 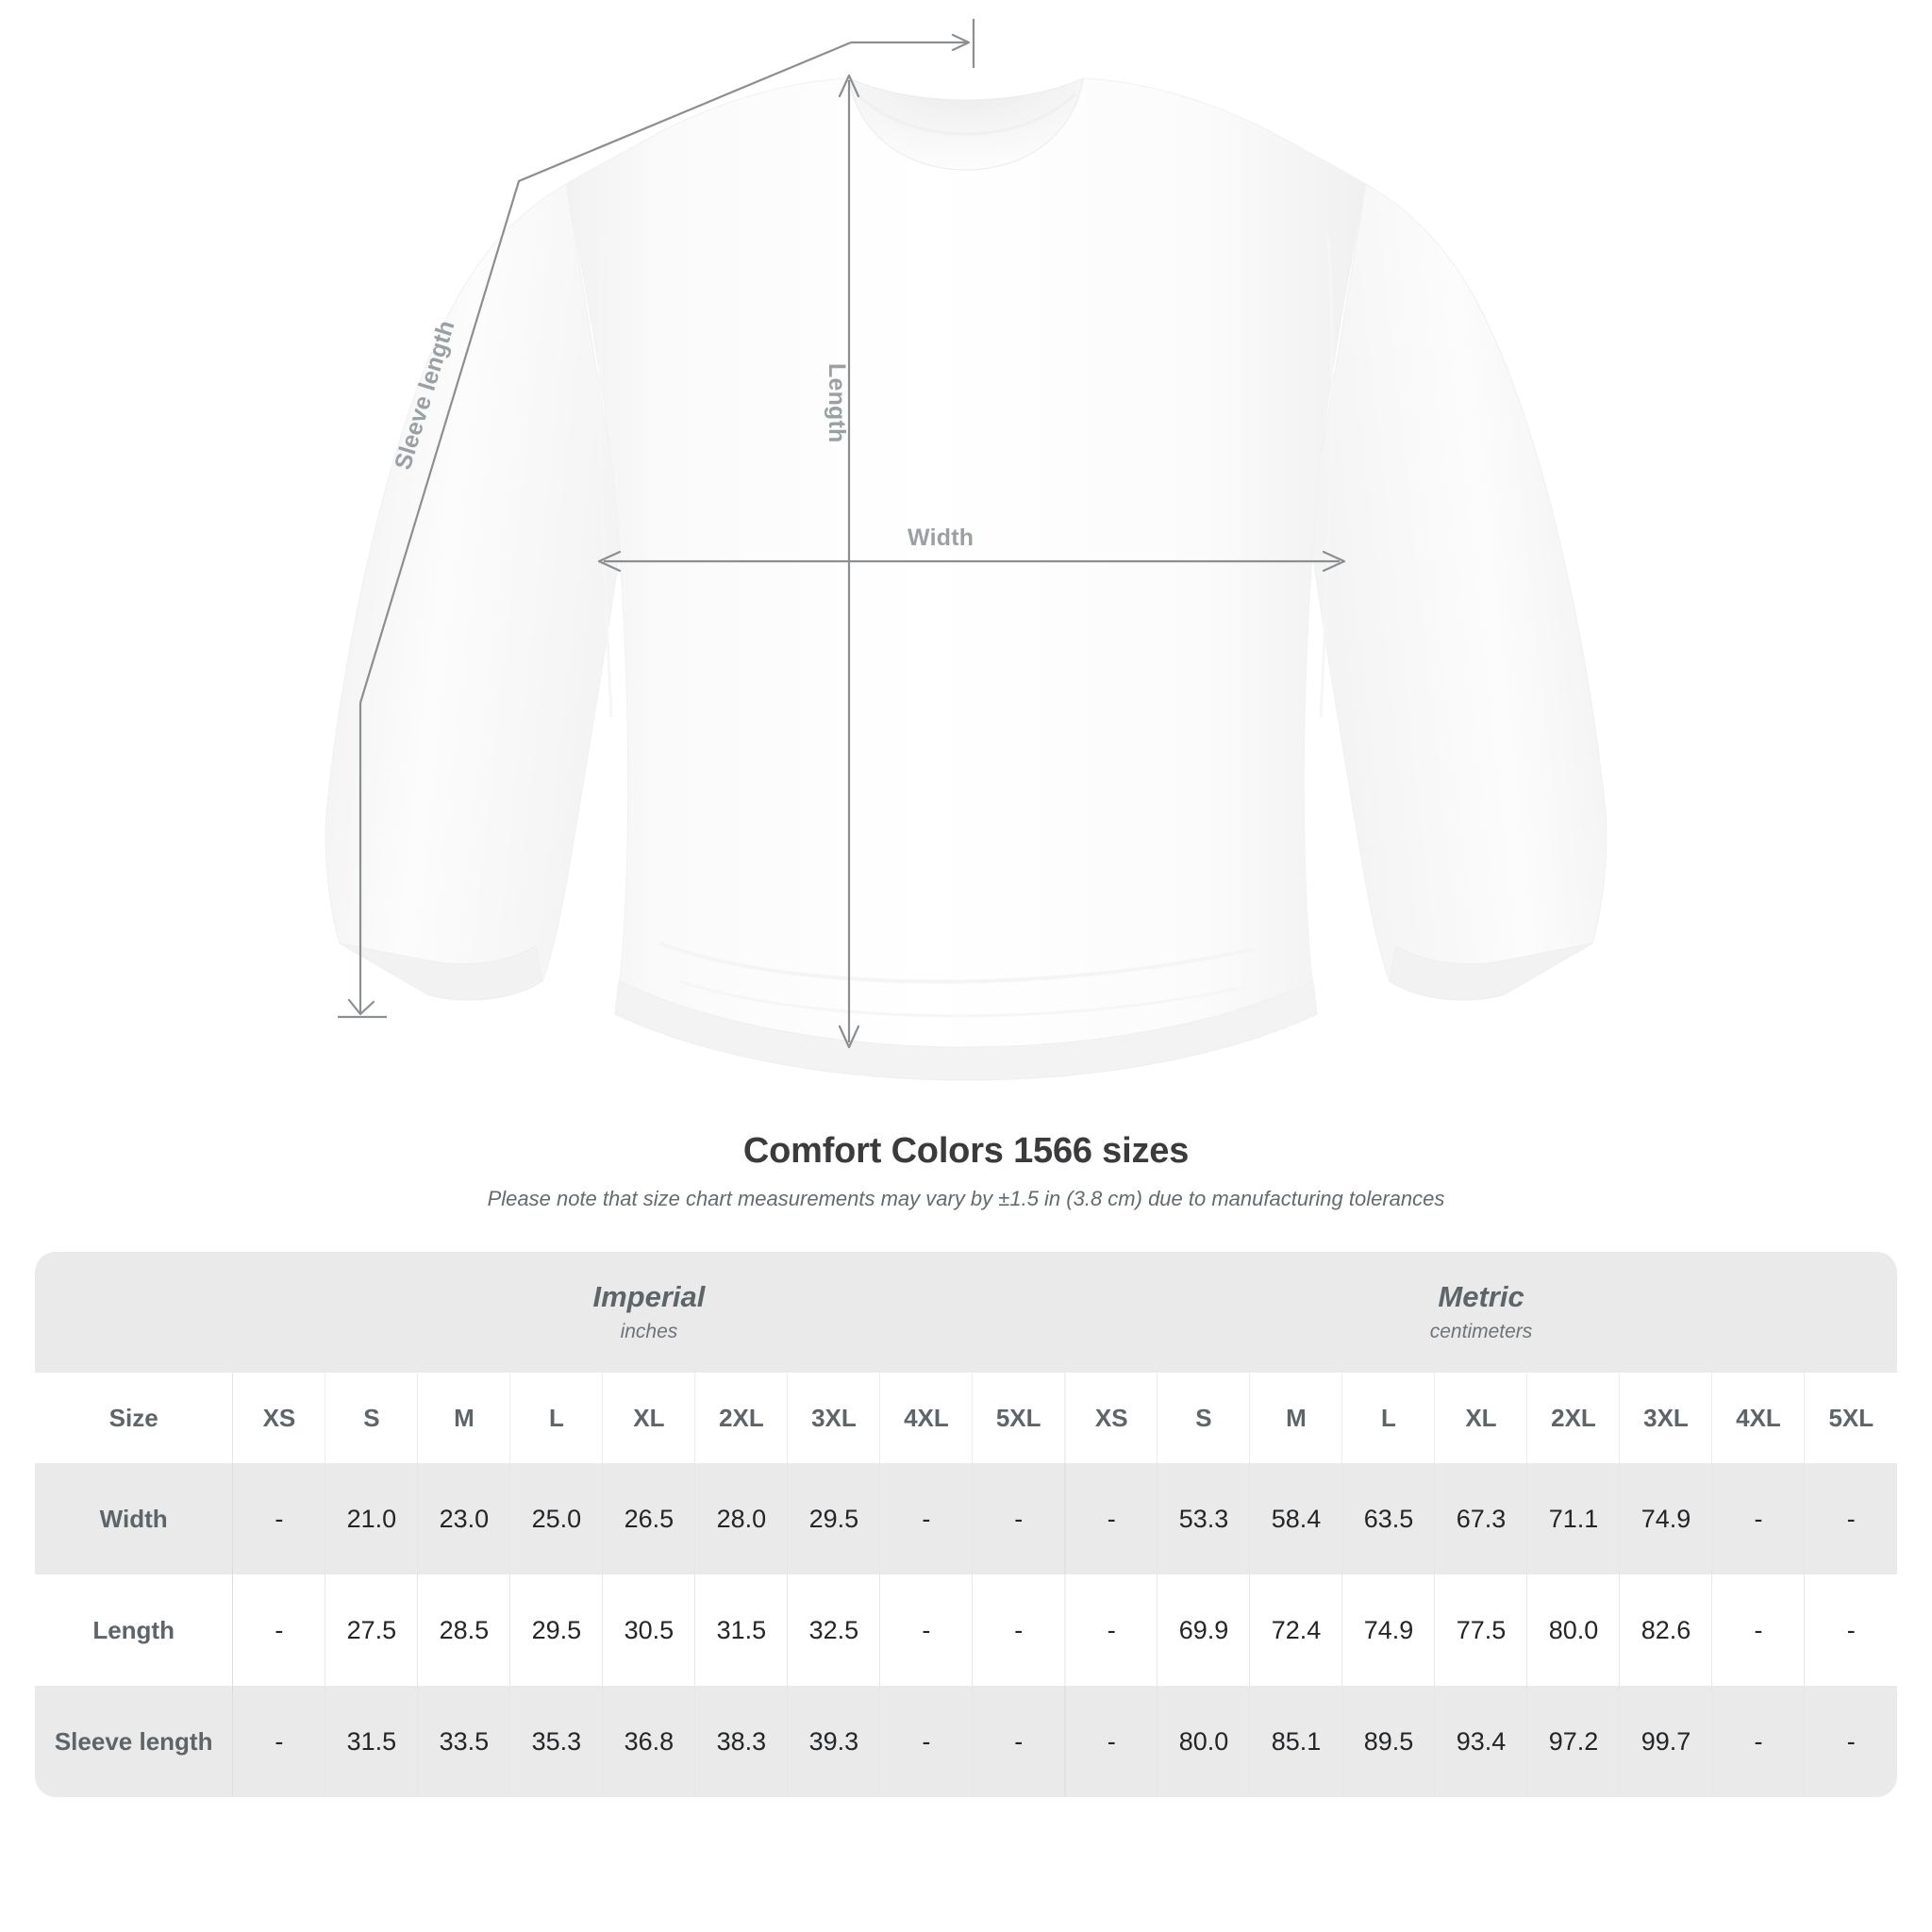 What do you see at coordinates (1019, 1518) in the screenshot?
I see `cell-width-imperial-5xl: -` at bounding box center [1019, 1518].